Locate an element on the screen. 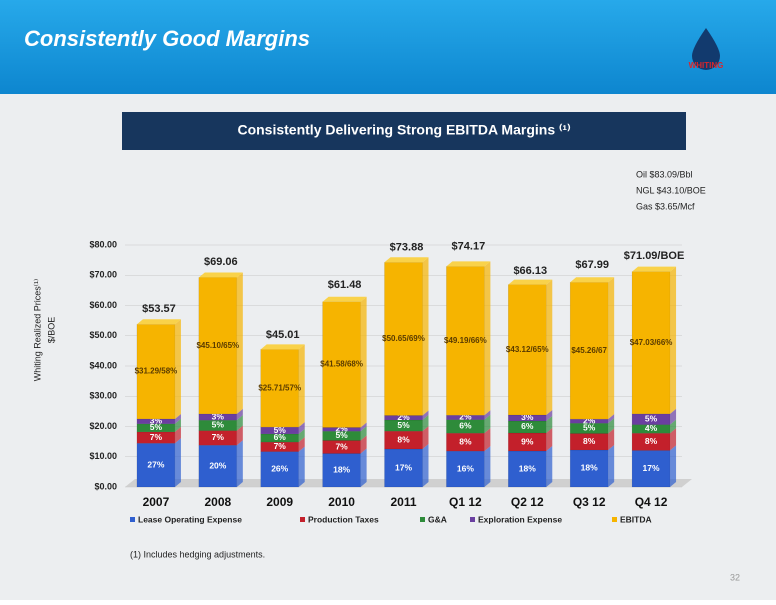  total-label: $74.17 is located at coordinates (469, 247).